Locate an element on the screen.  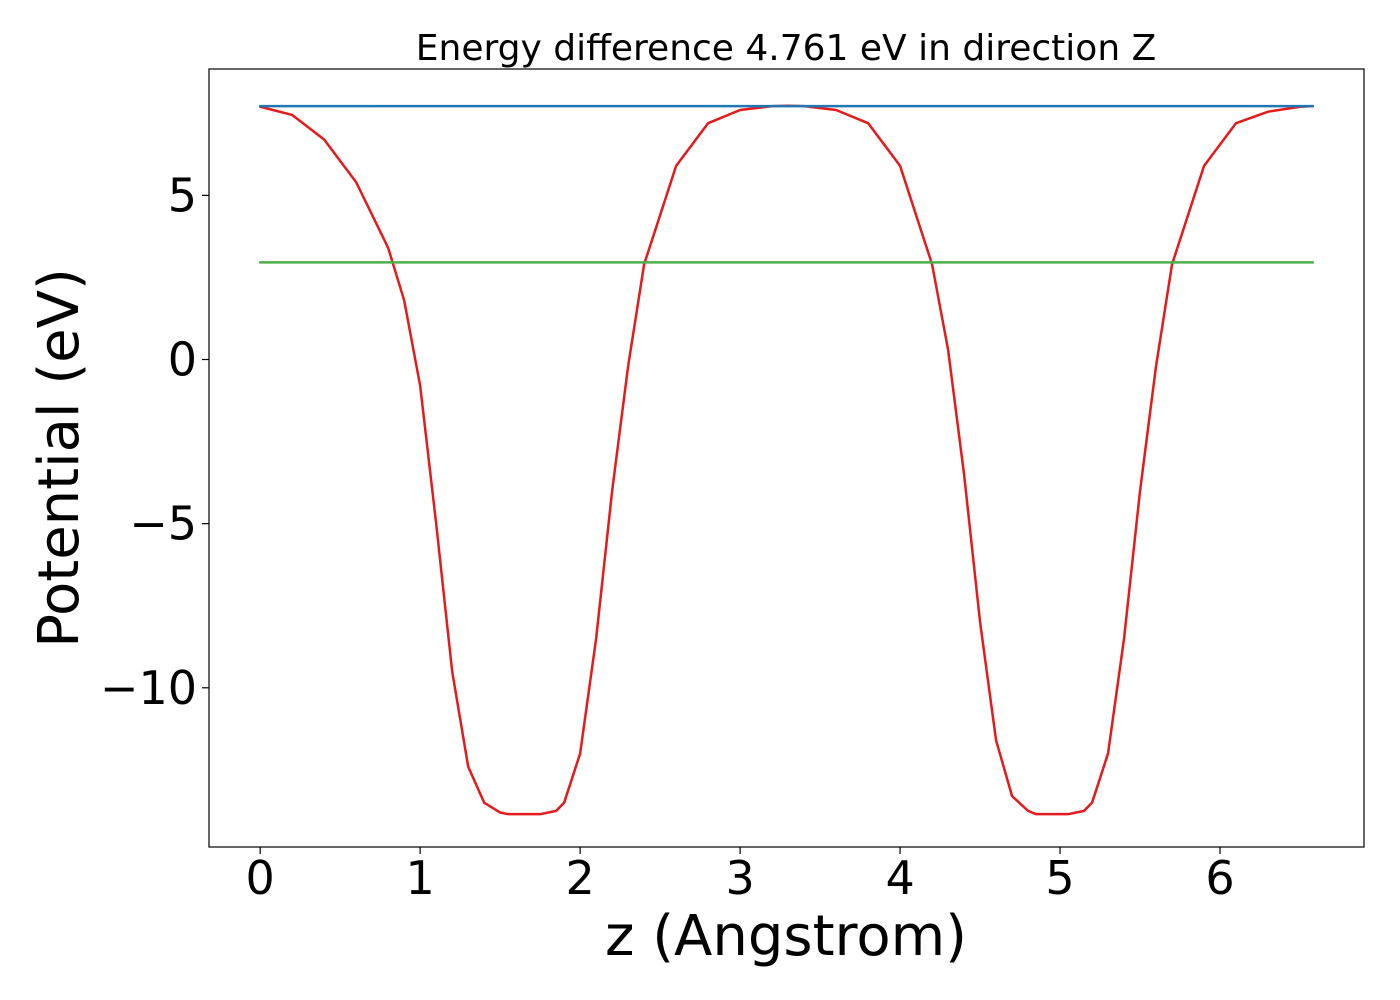
y-tick-label: 0 is located at coordinates (182, 360).